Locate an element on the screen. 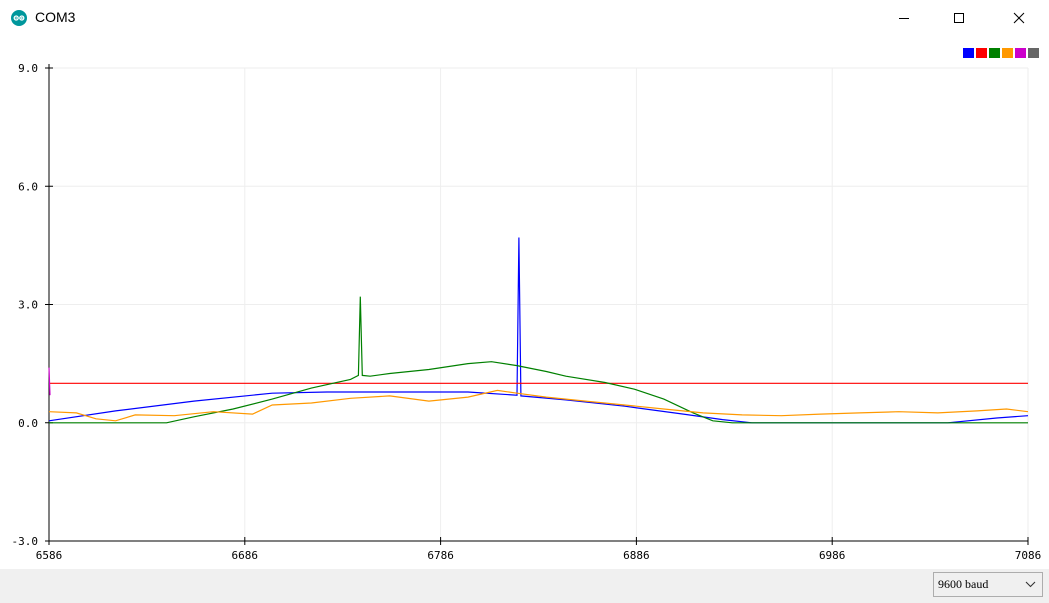 This screenshot has height=603, width=1049. title-bar: COM3 is located at coordinates (524, 18).